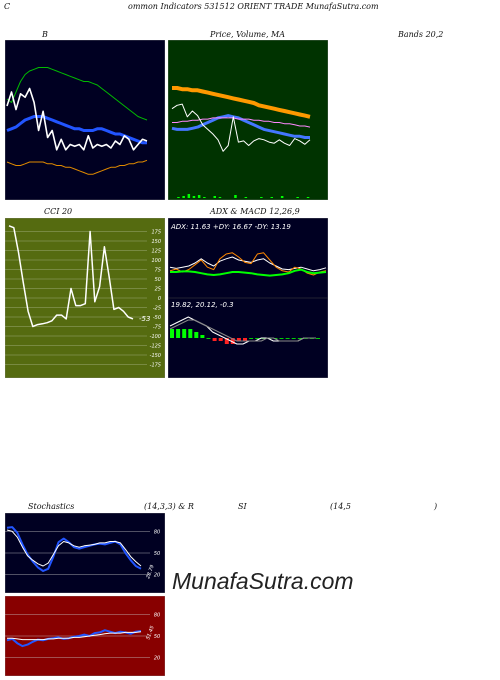  I want to click on price-price-line, so click(241, 127).